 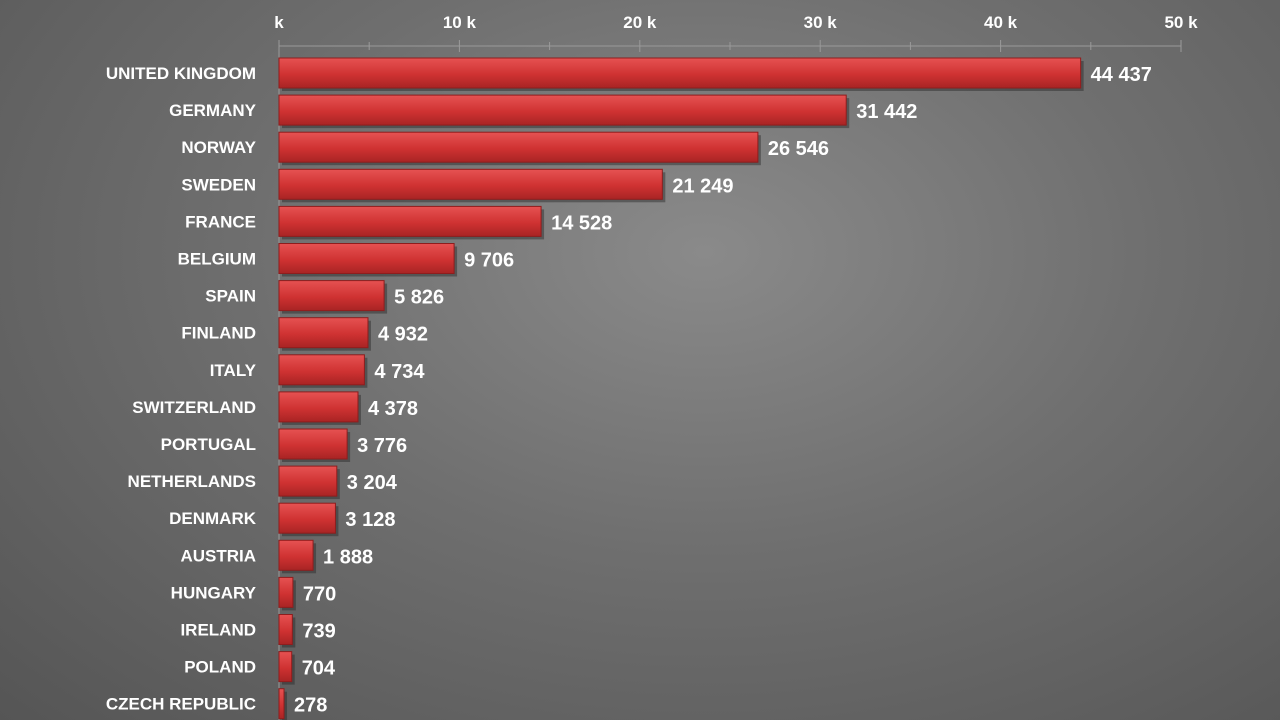 I want to click on category-label: SWEDEN, so click(x=218, y=184).